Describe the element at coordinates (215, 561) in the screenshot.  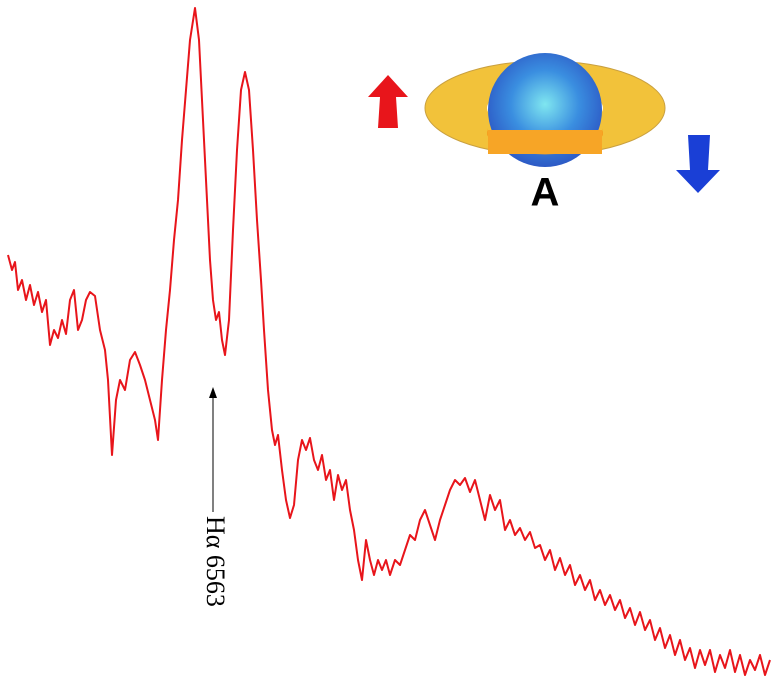
I see `line-label: Hα 6563` at that location.